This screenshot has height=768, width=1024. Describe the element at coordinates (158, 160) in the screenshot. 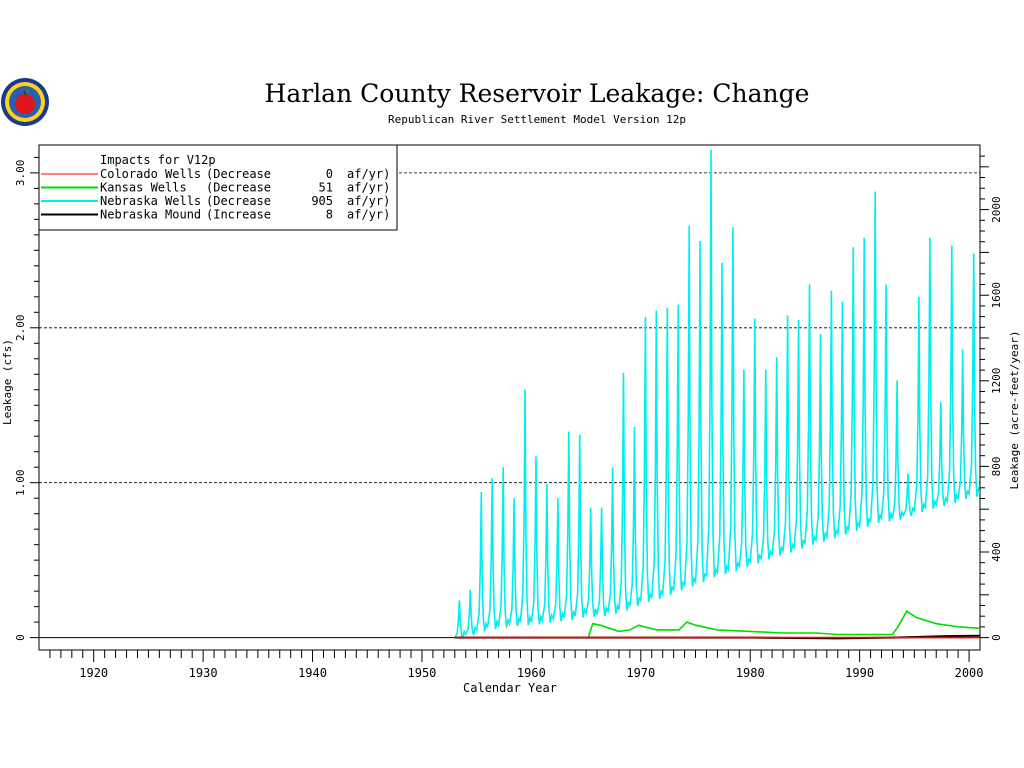

I see `legend-title: Impacts for V12p` at that location.